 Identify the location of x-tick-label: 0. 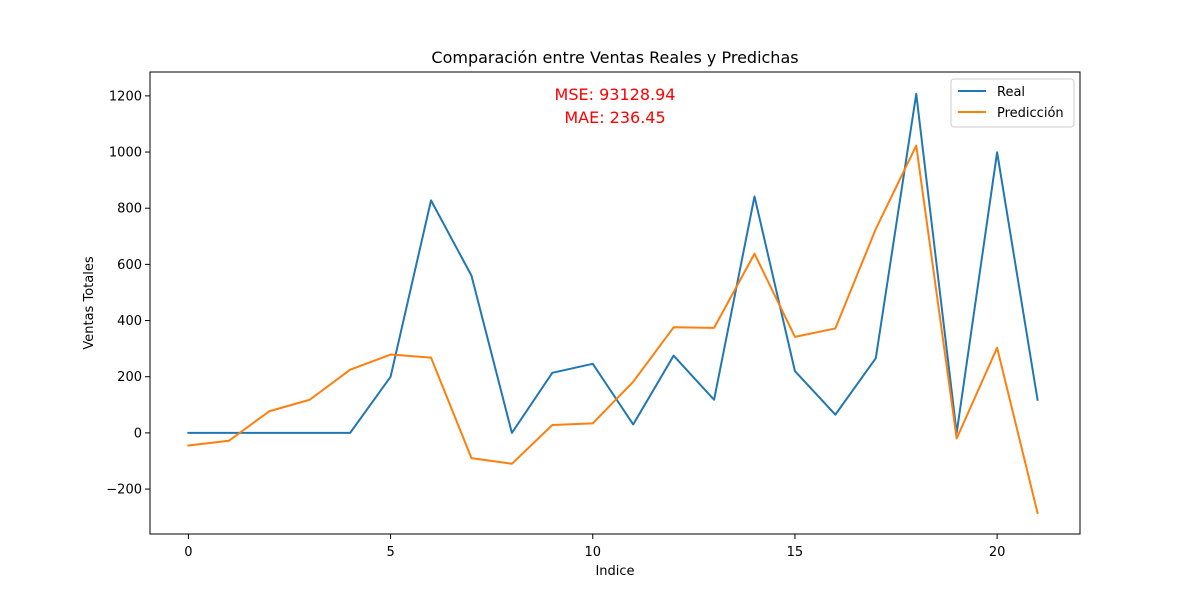
(188, 552).